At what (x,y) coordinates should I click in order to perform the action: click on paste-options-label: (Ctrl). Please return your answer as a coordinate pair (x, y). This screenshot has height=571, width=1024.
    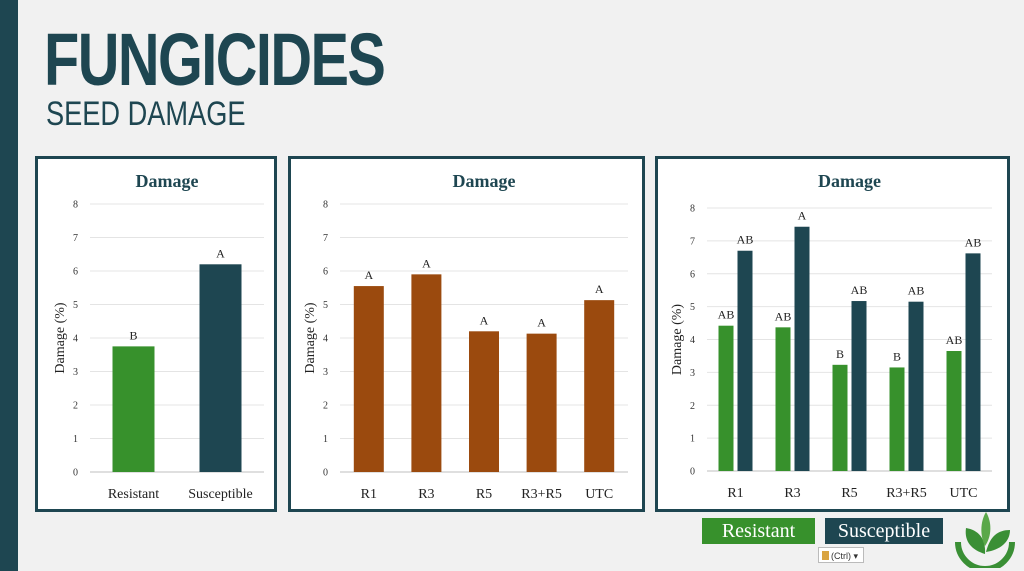
    Looking at the image, I should click on (841, 556).